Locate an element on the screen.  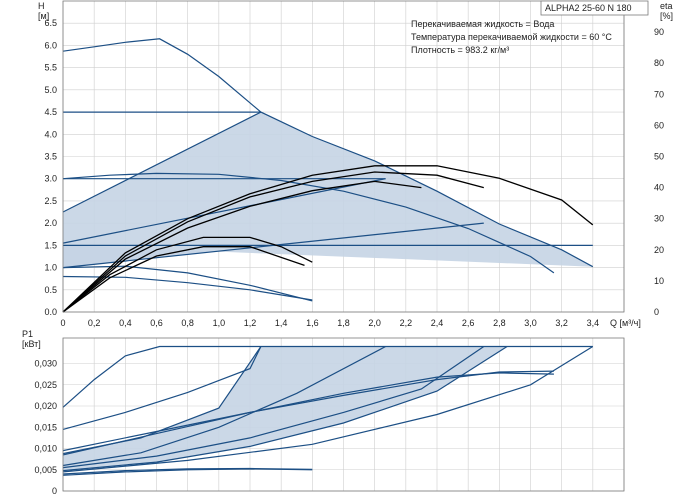
y-tick-label: 5.5 is located at coordinates (50, 68).